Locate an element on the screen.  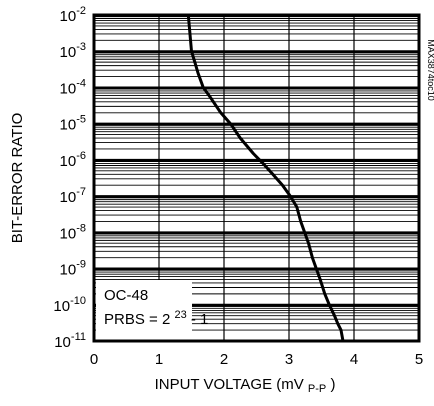
y-tick-exponent: -9 is located at coordinates (81, 265).